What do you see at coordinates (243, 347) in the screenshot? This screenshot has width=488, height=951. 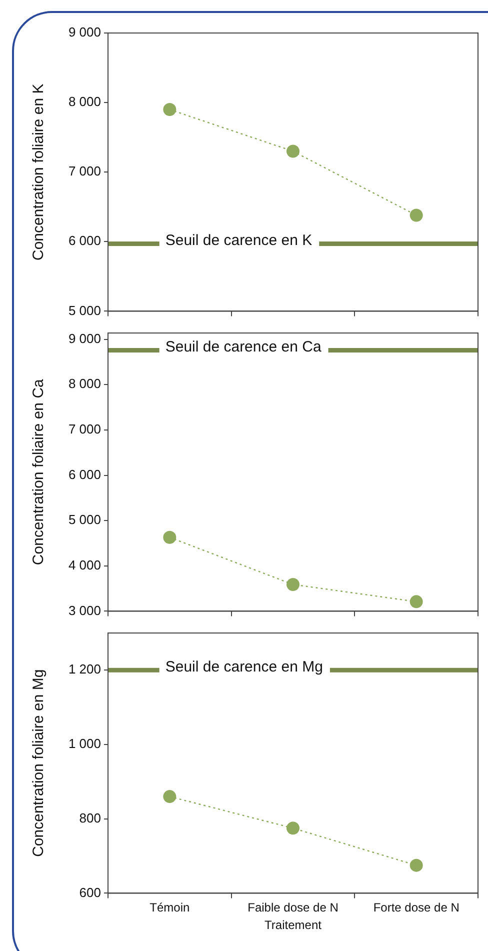 I see `ref-line-label: Seuil de carence en Ca` at bounding box center [243, 347].